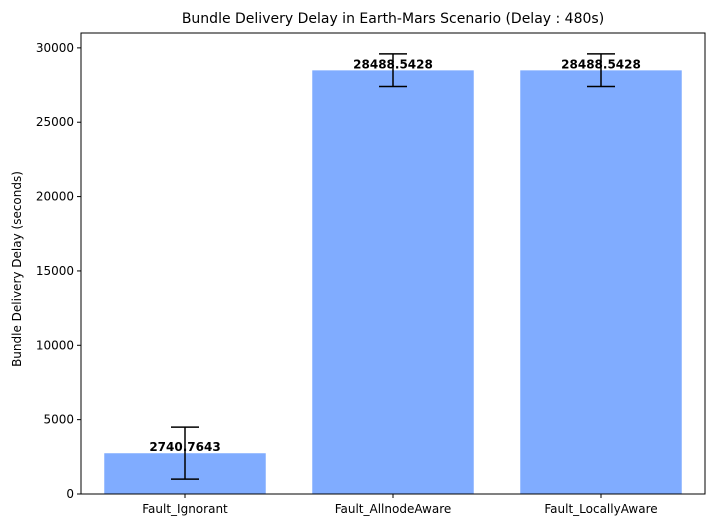 This screenshot has width=713, height=532. Describe the element at coordinates (185, 509) in the screenshot. I see `x-tick-label: Fault_Ignorant` at that location.